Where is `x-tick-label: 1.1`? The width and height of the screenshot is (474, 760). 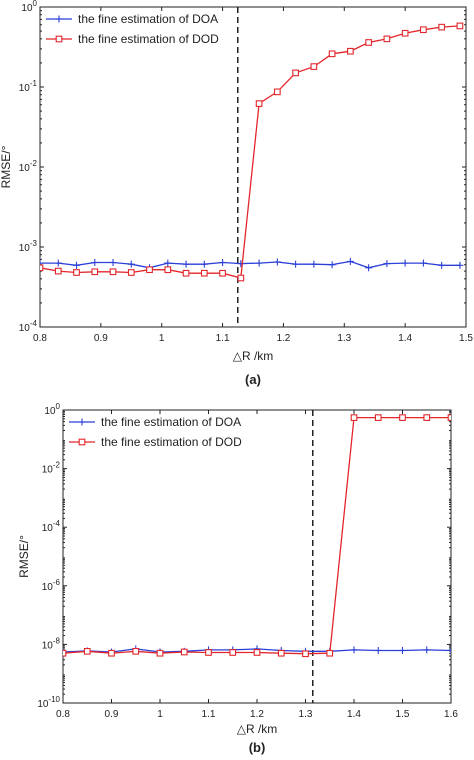
x-tick-label: 1.1 is located at coordinates (209, 714).